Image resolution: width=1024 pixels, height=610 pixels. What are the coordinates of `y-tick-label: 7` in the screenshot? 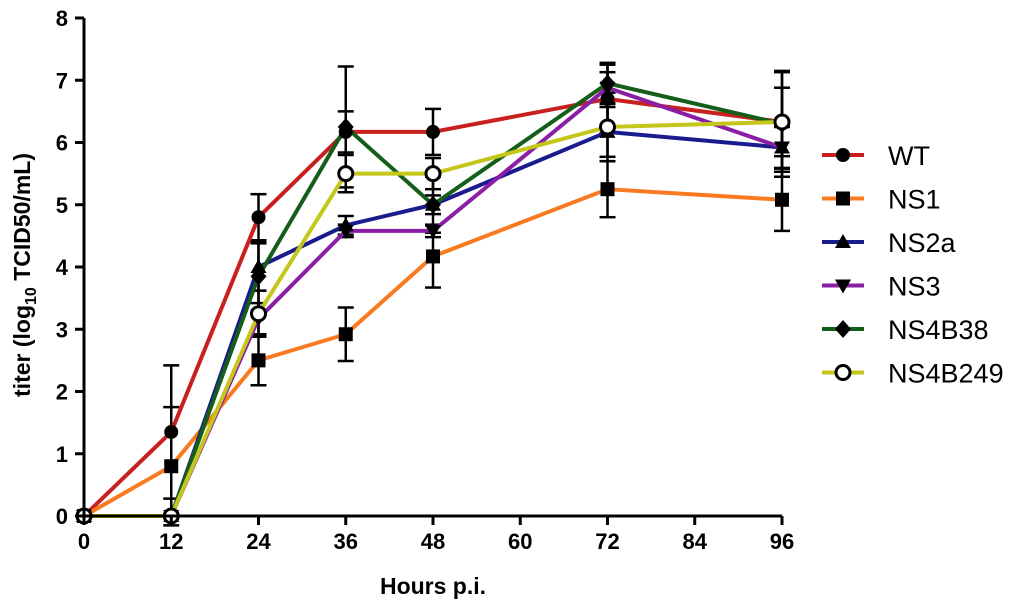 It's located at (62, 80).